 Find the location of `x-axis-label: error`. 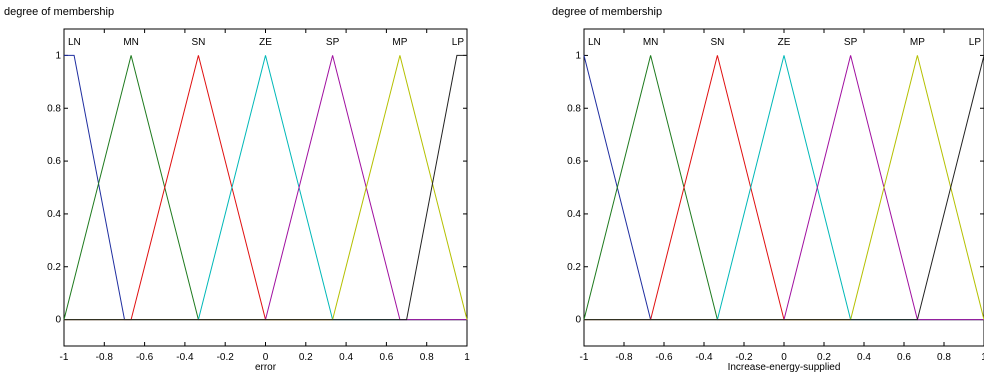

x-axis-label: error is located at coordinates (266, 367).